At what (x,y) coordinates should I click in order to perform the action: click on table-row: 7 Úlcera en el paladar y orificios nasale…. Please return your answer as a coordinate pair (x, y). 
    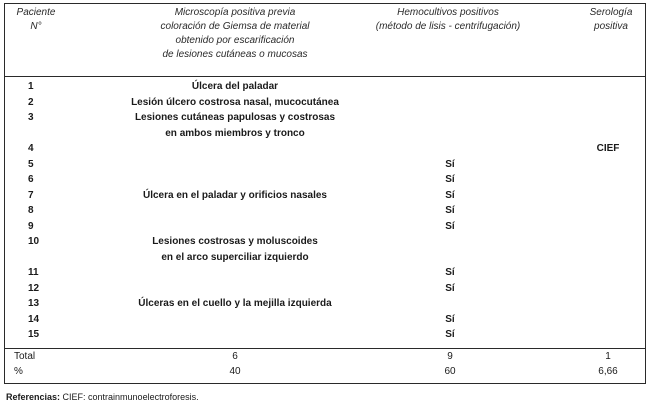
    Looking at the image, I should click on (325, 196).